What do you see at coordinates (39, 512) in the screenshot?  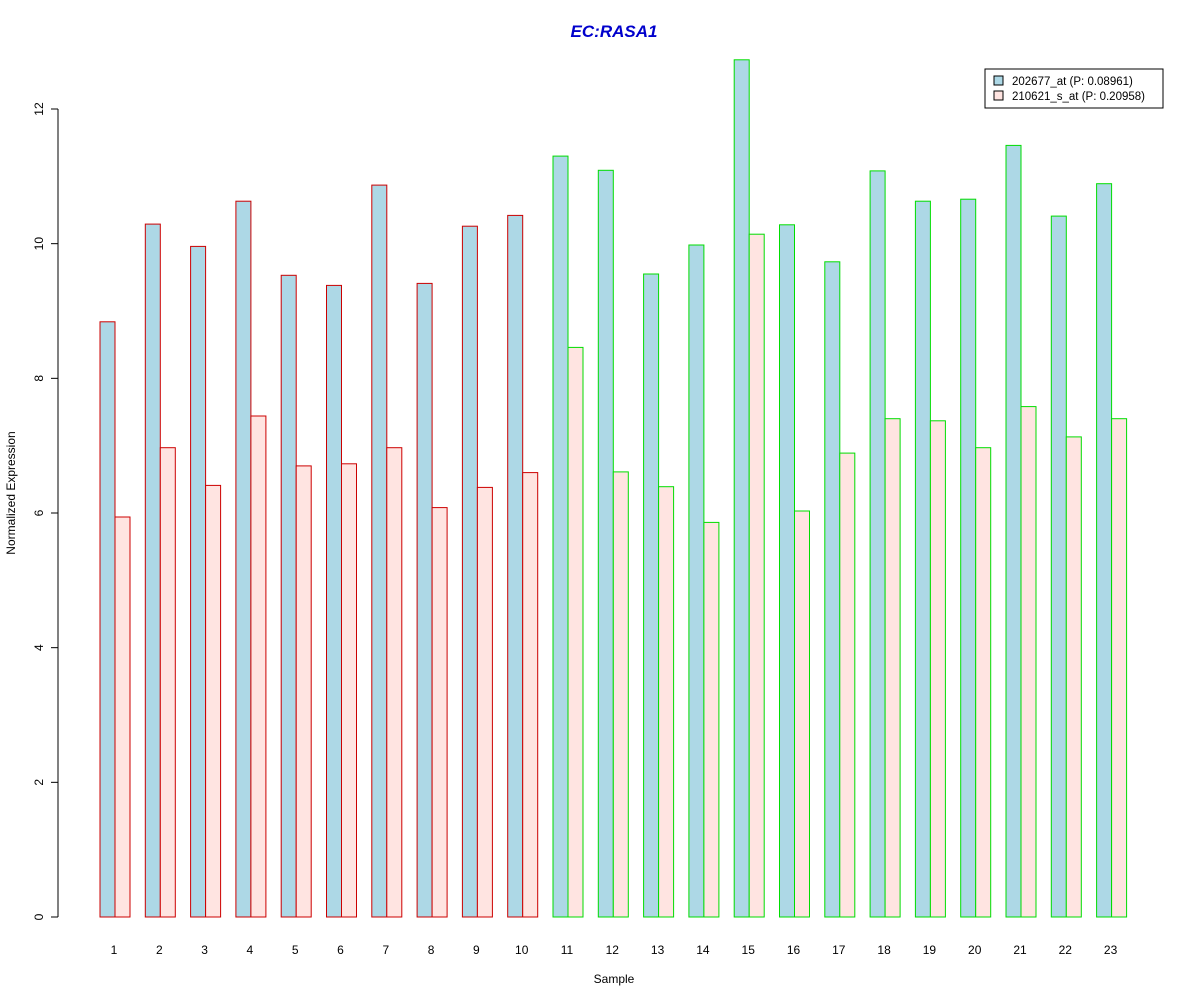 I see `y-tick-label: 6` at bounding box center [39, 512].